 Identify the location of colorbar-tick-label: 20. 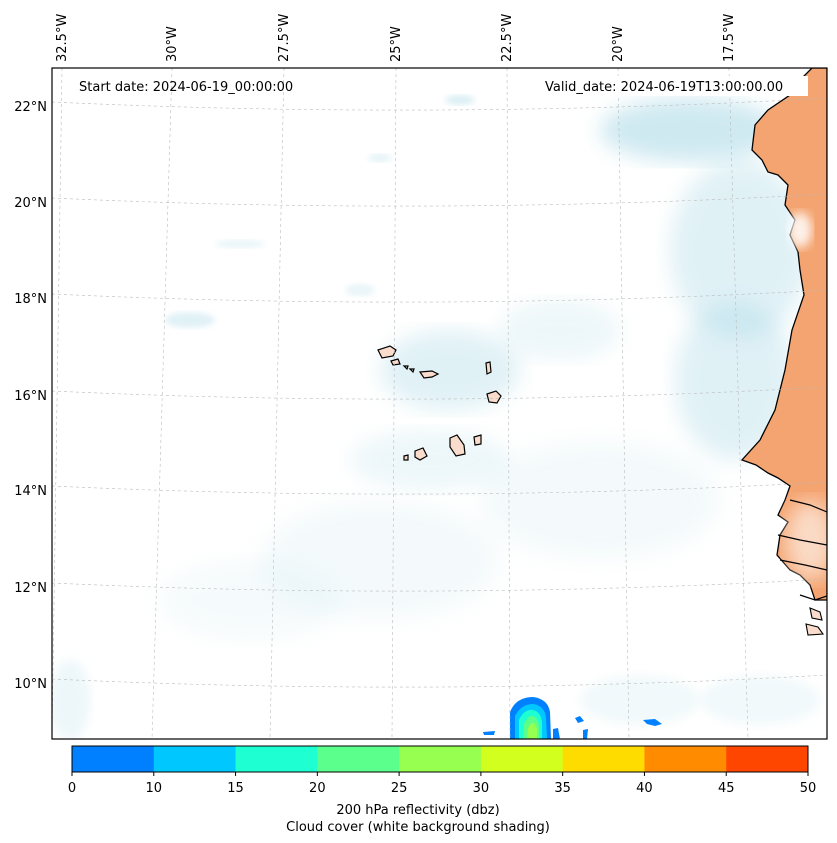
(317, 788).